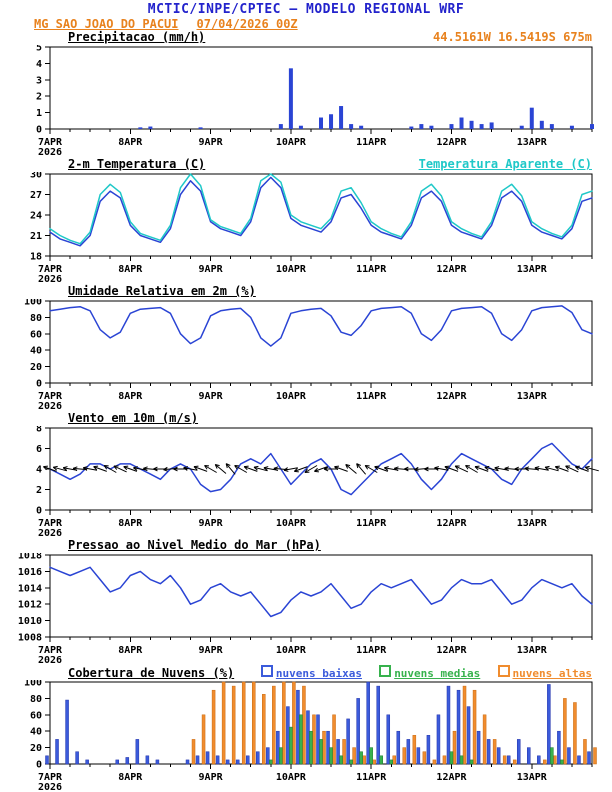  What do you see at coordinates (36, 236) in the screenshot?
I see `svg-text: 21` at bounding box center [36, 236].